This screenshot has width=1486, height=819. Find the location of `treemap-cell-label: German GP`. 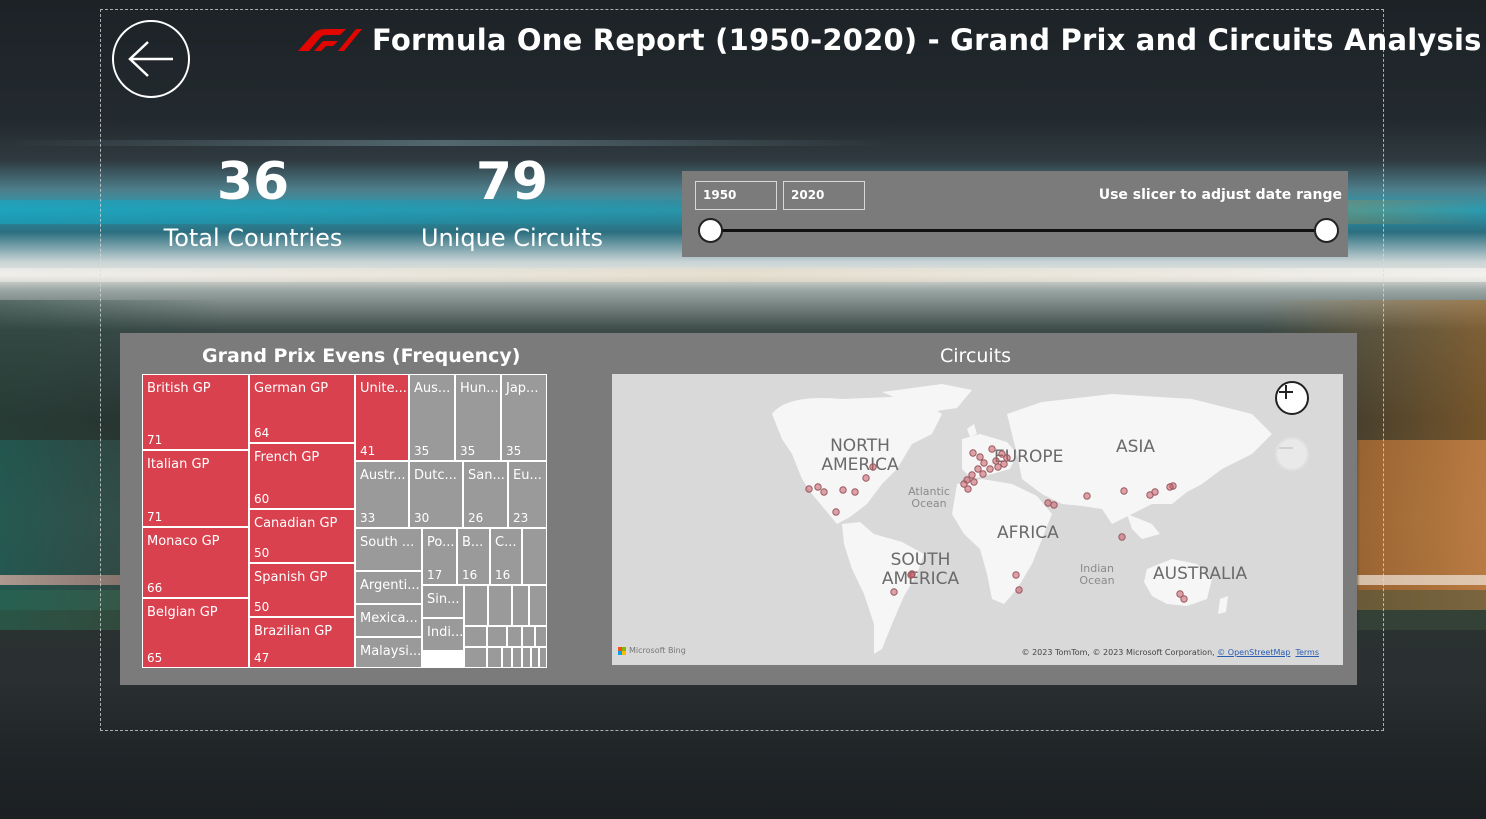

treemap-cell-label: German GP is located at coordinates (291, 388).